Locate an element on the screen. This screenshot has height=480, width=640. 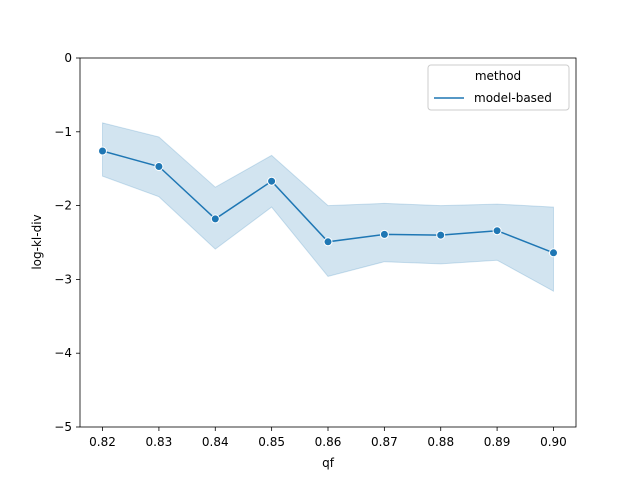
legend-title: method is located at coordinates (498, 76).